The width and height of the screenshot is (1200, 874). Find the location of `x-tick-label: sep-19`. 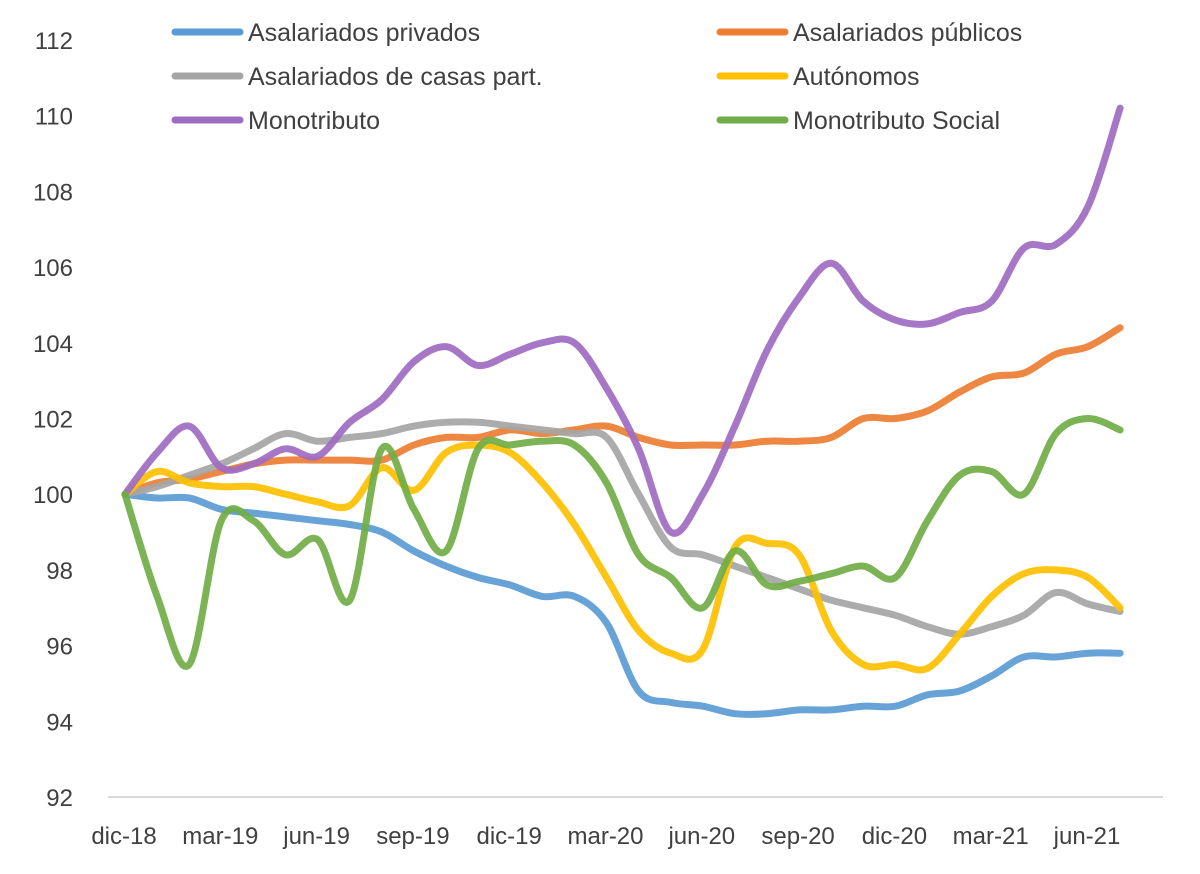

x-tick-label: sep-19 is located at coordinates (412, 836).